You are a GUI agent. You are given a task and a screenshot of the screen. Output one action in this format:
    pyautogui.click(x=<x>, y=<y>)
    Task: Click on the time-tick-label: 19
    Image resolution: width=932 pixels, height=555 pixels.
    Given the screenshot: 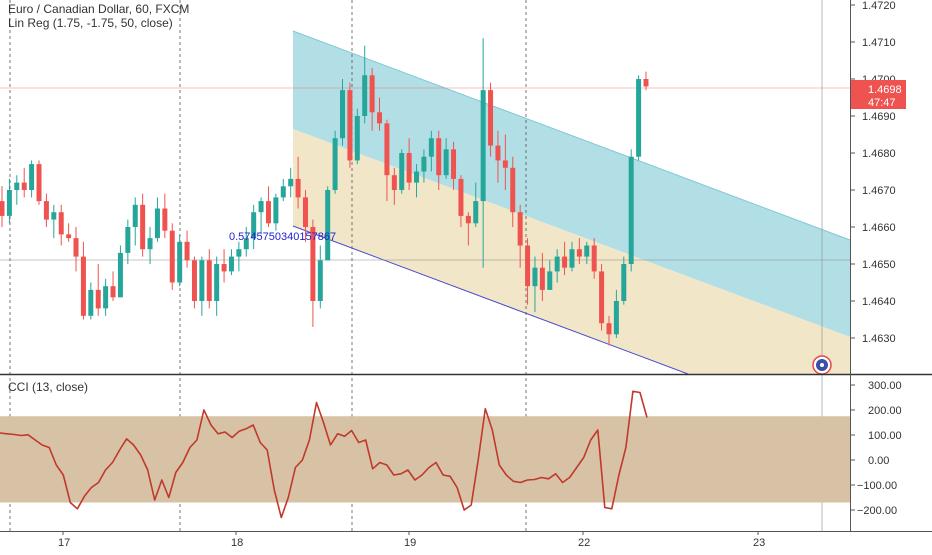 What is the action you would take?
    pyautogui.click(x=410, y=543)
    